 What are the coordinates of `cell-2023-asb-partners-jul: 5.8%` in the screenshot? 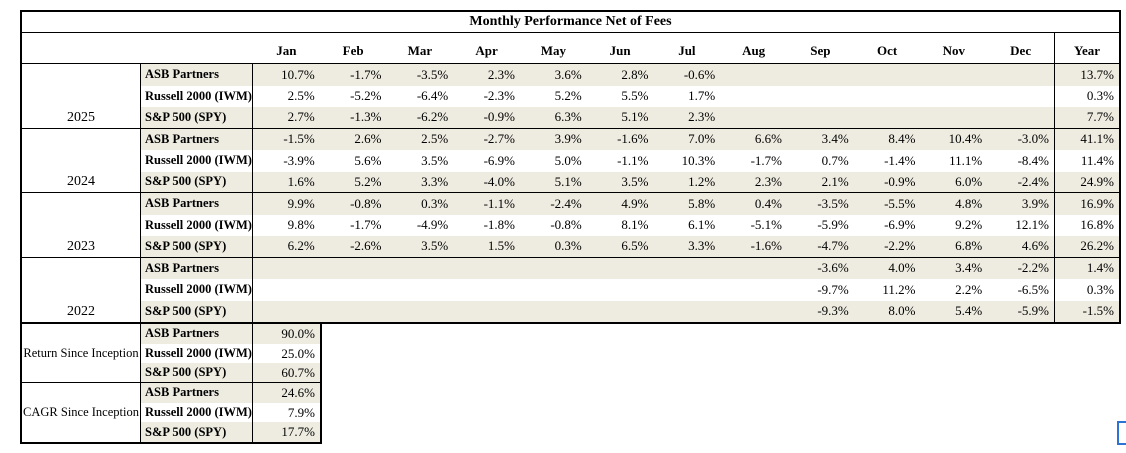 It's located at (687, 204).